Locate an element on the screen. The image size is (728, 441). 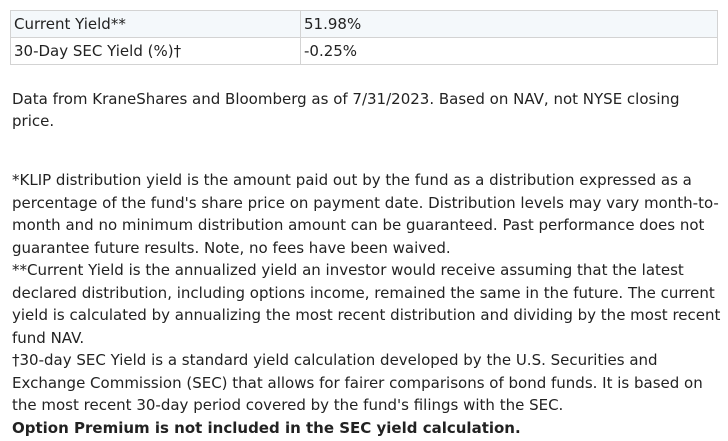
current-yield-value: 51.98% is located at coordinates (509, 24).